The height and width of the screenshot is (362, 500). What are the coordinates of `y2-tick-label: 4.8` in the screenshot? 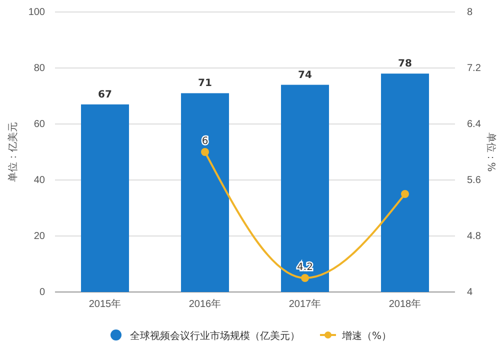 It's located at (474, 236).